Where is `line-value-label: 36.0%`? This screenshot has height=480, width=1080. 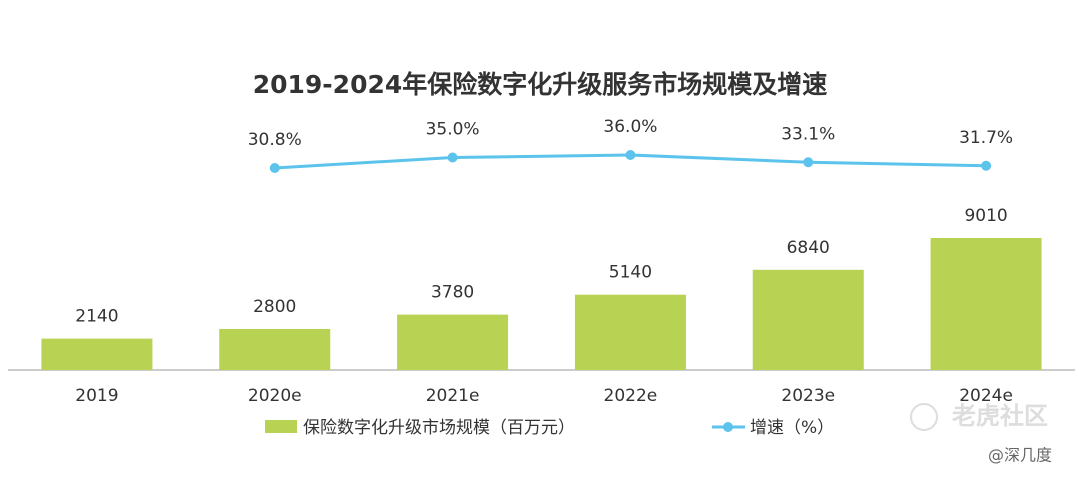
line-value-label: 36.0% is located at coordinates (630, 127).